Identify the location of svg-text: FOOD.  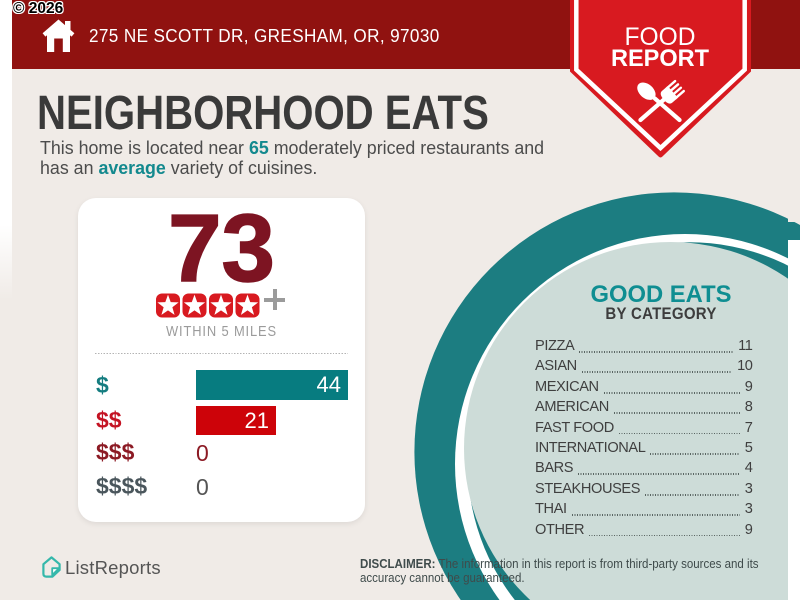
(660, 37).